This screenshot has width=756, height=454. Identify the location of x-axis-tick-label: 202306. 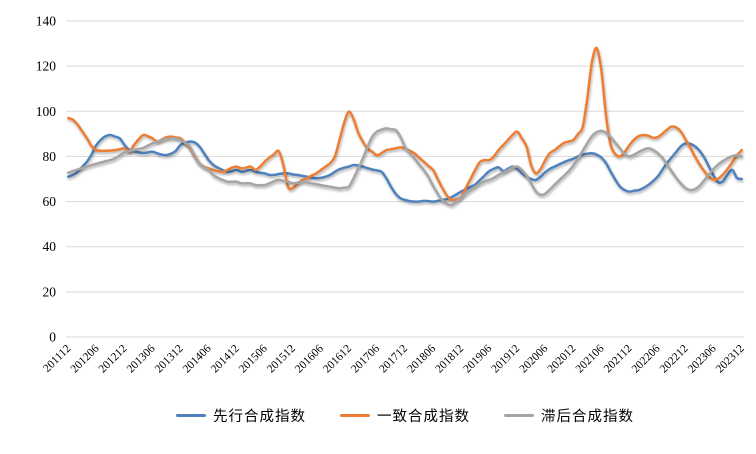
(702, 358).